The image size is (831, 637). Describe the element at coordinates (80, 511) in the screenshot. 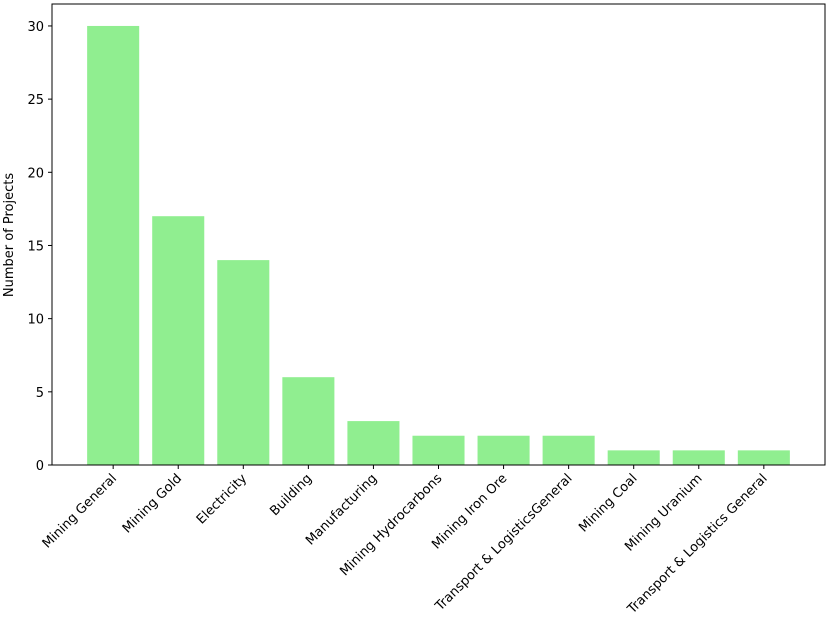

I see `x-tick-label: Mining General` at that location.